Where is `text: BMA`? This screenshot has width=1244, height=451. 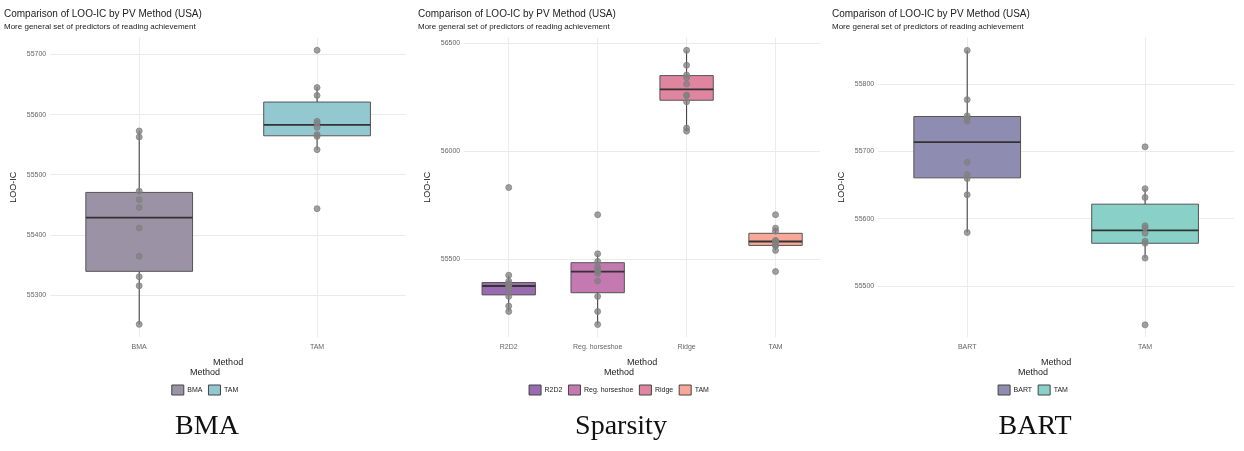
text: BMA is located at coordinates (207, 425).